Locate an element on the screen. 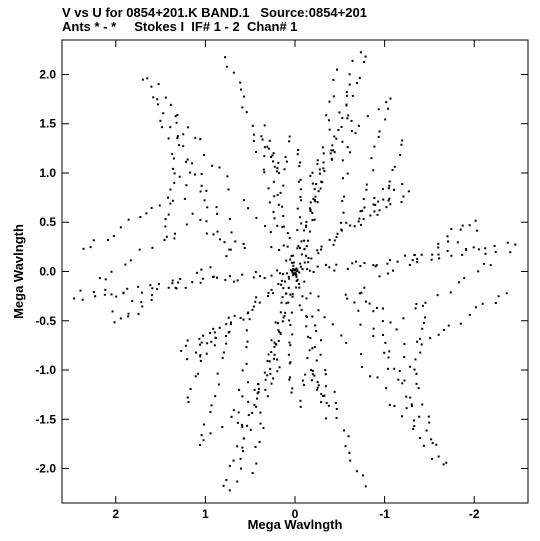 This screenshot has width=540, height=541. y-tick-label: 2.0 is located at coordinates (47, 74).